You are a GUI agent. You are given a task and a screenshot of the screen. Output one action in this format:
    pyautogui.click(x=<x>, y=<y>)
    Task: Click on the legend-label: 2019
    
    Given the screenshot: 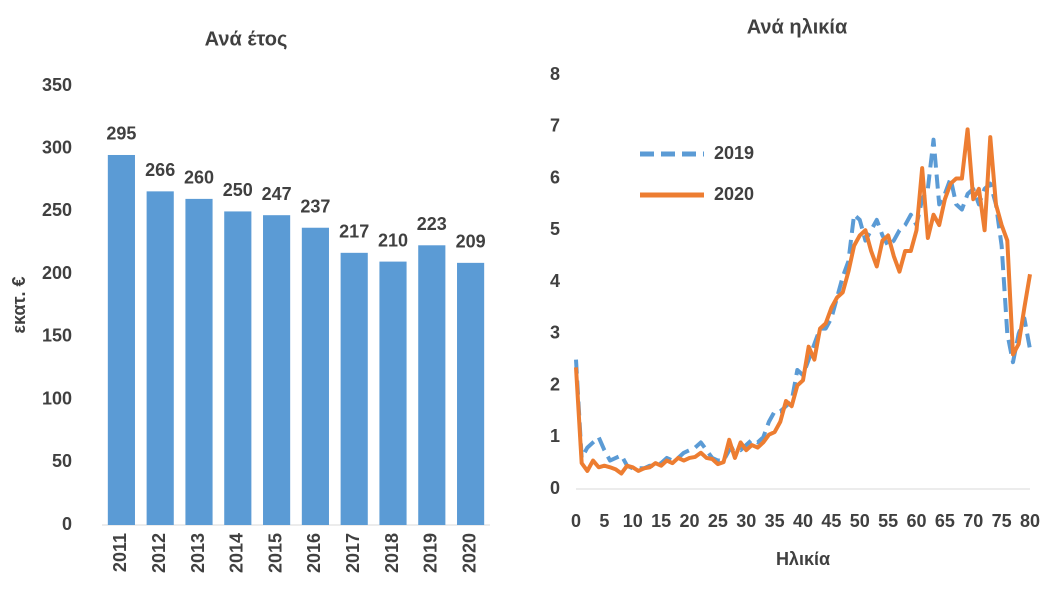 What is the action you would take?
    pyautogui.click(x=734, y=153)
    